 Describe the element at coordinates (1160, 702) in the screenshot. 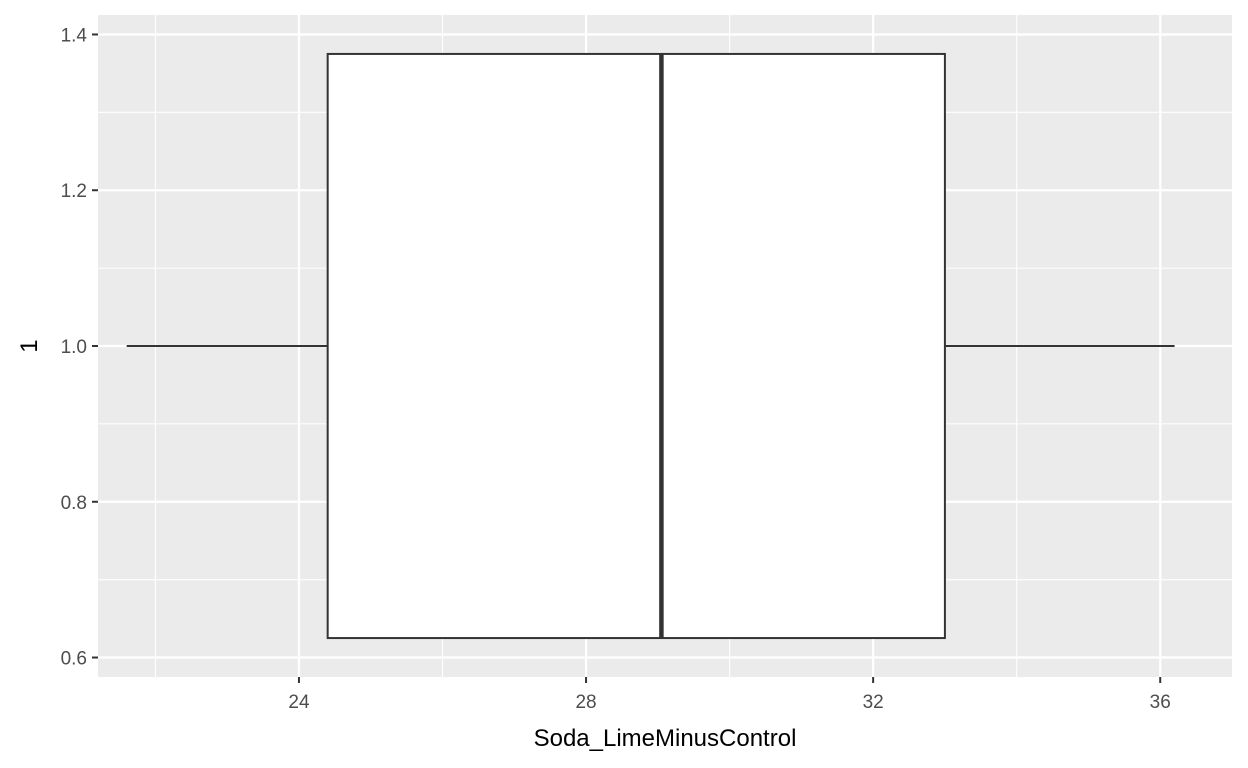

I see `x-tick-label: 36` at that location.